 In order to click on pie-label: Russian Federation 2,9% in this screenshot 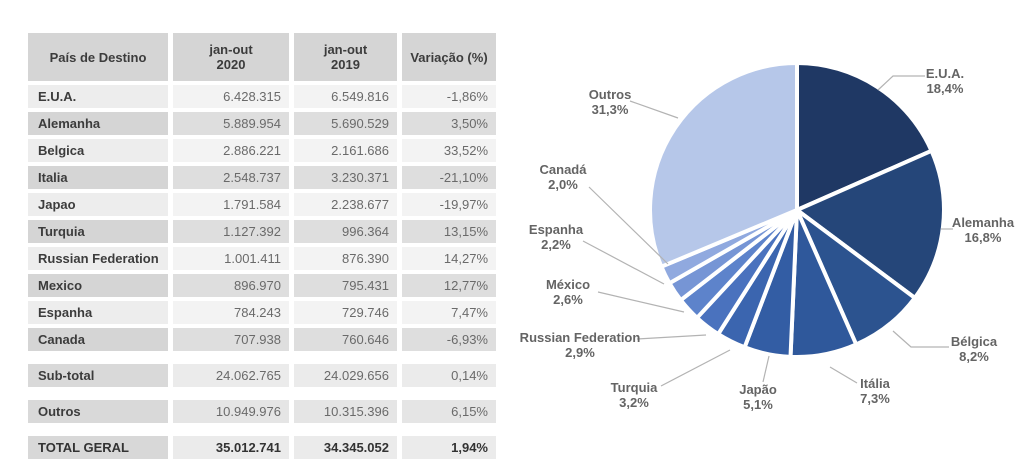, I will do `click(580, 345)`.